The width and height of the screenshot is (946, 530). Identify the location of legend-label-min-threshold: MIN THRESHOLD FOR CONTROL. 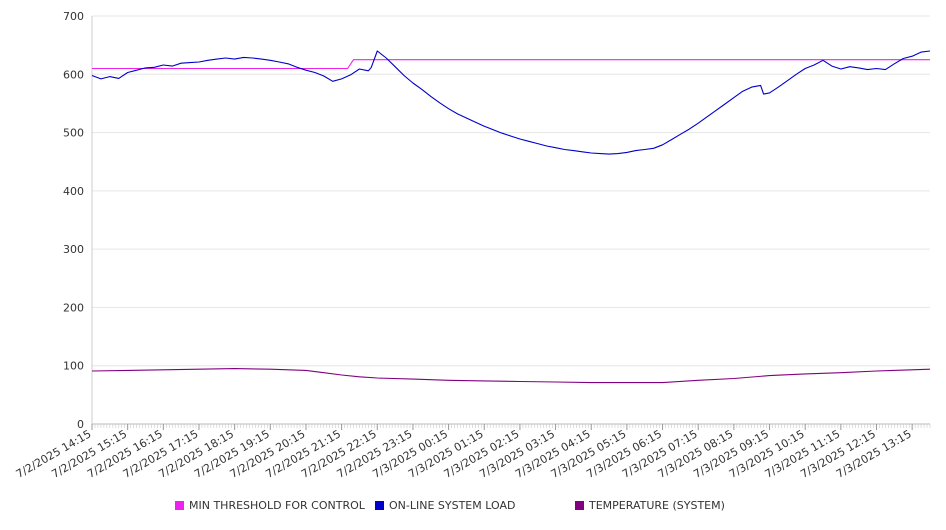
(277, 505).